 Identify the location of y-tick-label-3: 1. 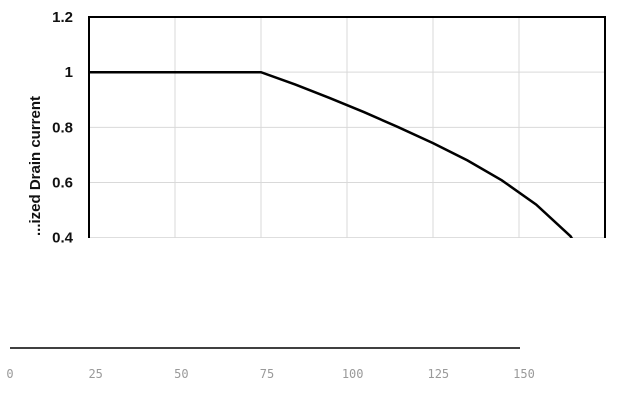
(69, 72).